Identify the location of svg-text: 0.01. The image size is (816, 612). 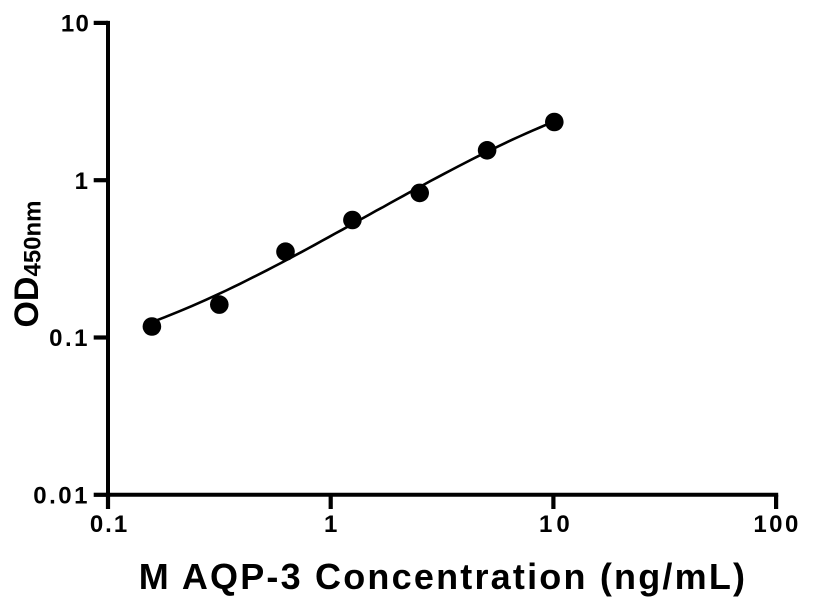
(61, 496).